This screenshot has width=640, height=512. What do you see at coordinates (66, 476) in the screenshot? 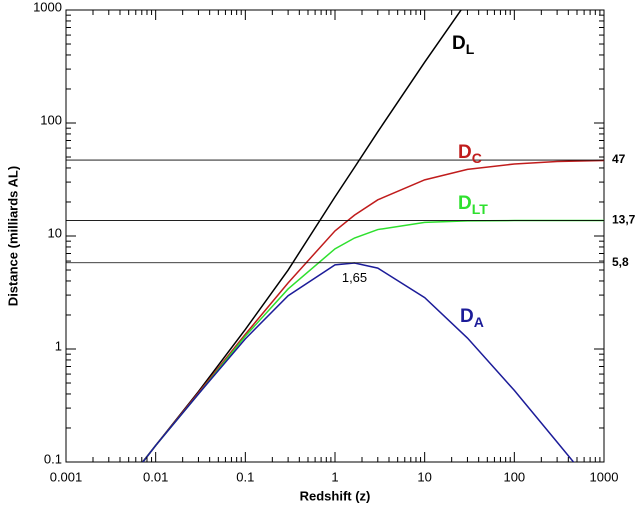
I see `x-tick-label: 0.001` at bounding box center [66, 476].